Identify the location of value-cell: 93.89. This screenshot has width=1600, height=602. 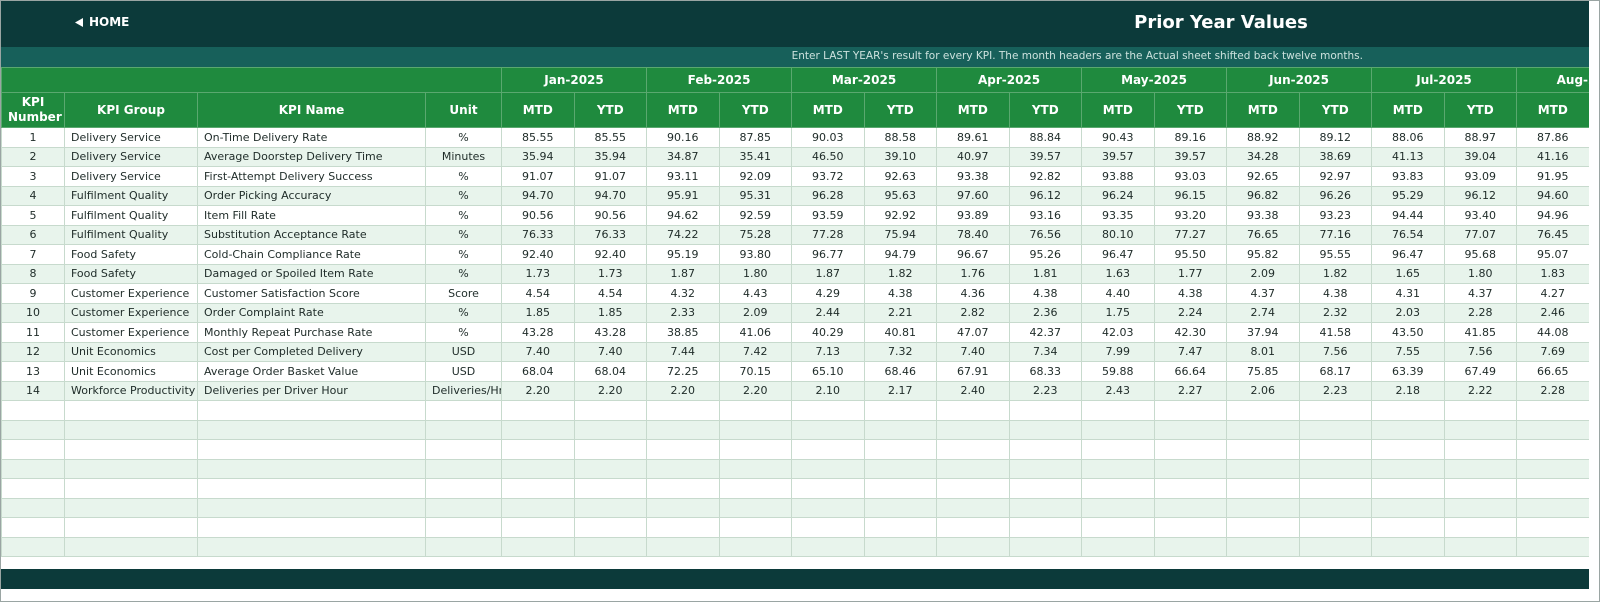
(973, 215).